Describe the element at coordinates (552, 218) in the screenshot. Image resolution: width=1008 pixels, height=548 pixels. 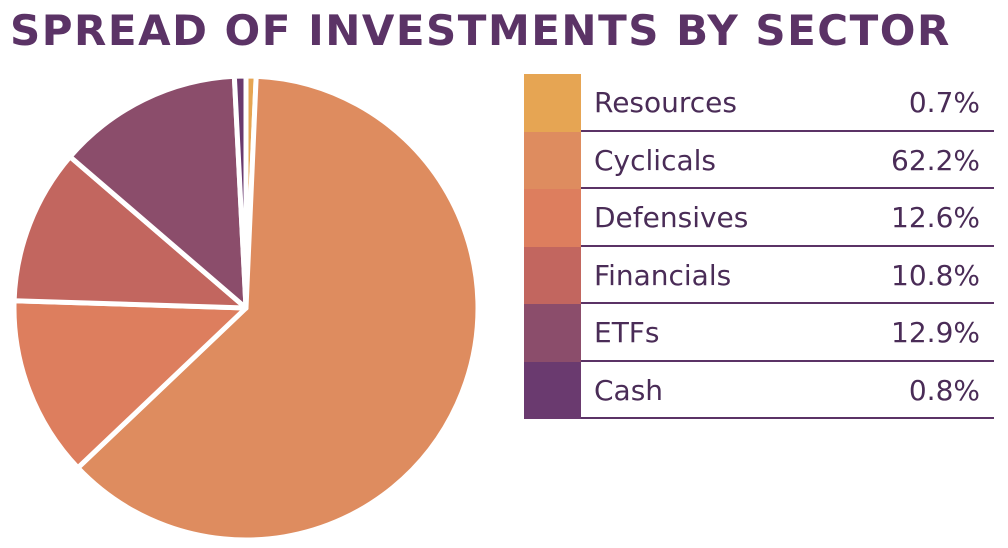
I see `legend-swatch-defensives` at that location.